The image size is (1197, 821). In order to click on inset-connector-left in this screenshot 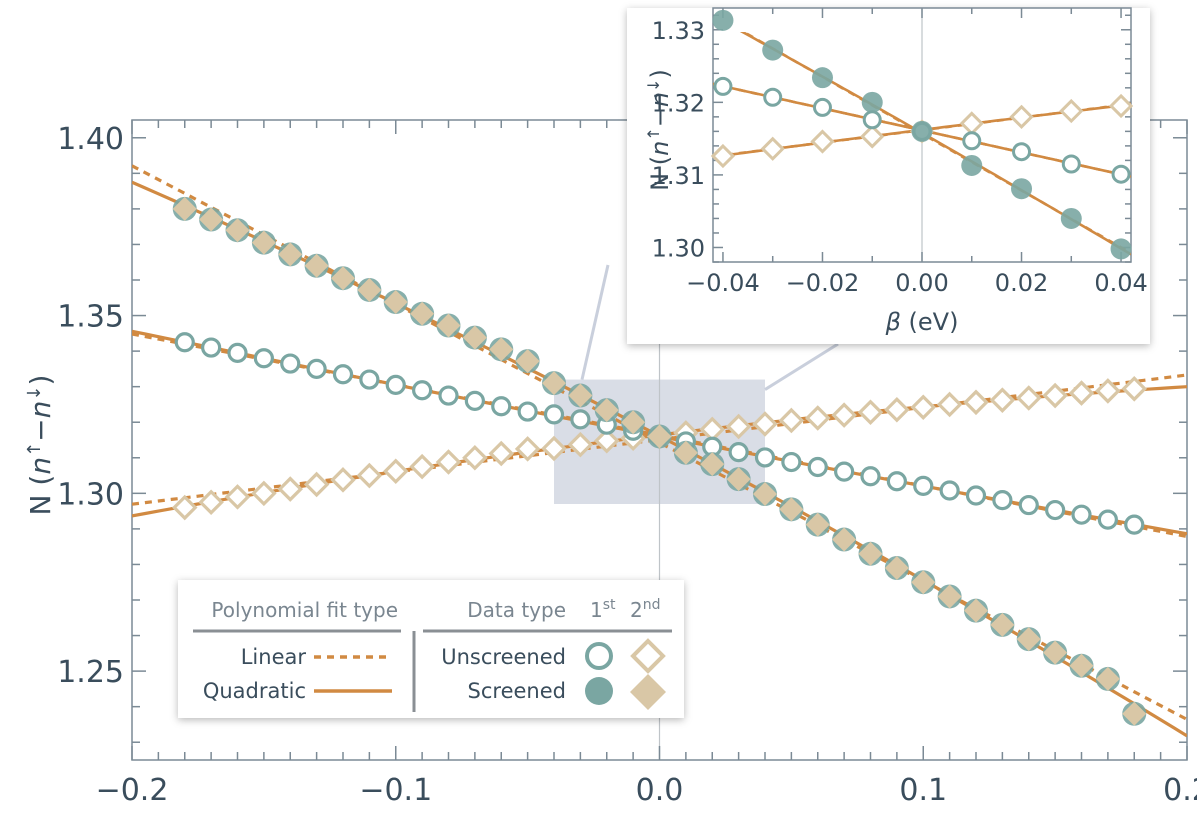, I will do `click(595, 322)`.